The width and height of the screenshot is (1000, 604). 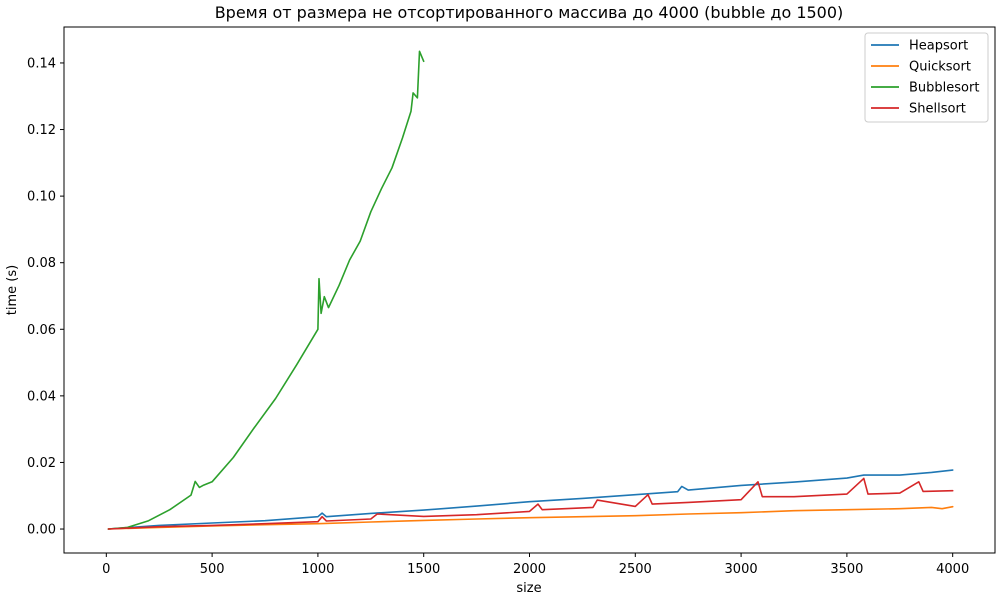 What do you see at coordinates (317, 569) in the screenshot?
I see `x-tick-label: 1000` at bounding box center [317, 569].